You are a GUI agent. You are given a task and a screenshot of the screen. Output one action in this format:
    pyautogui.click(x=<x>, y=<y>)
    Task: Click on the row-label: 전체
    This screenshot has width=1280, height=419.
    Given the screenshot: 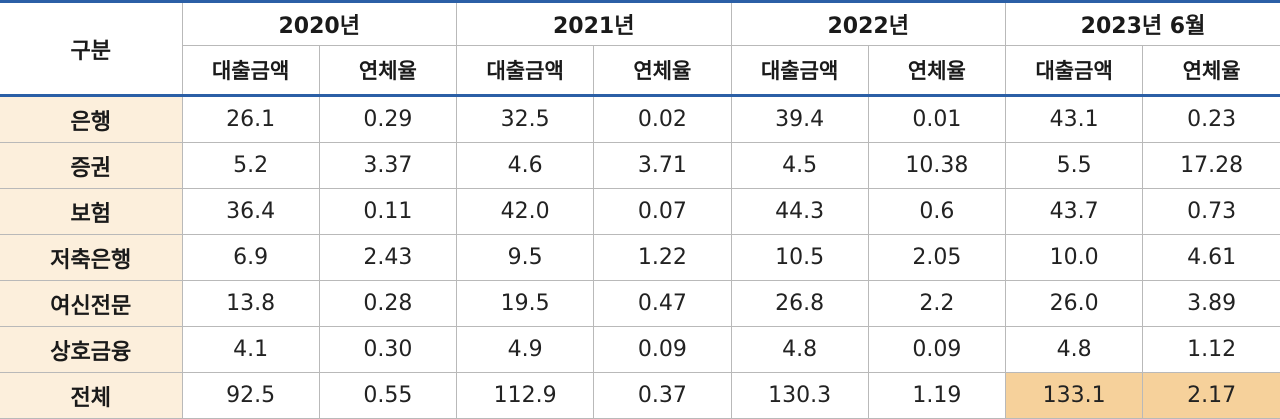 What is the action you would take?
    pyautogui.click(x=91, y=396)
    